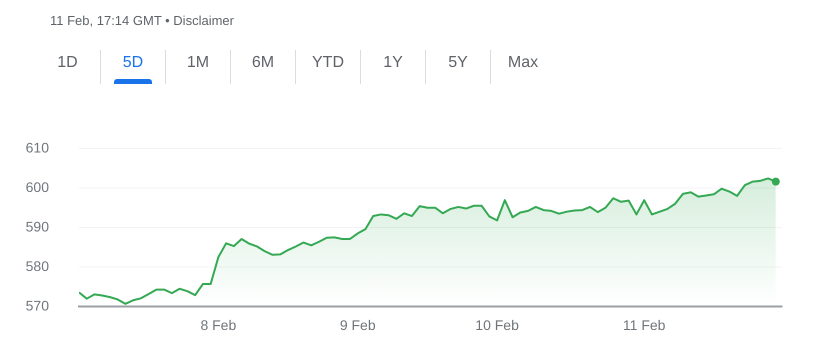 Image resolution: width=835 pixels, height=350 pixels. Describe the element at coordinates (218, 324) in the screenshot. I see `x-tick-label: 8 Feb` at that location.